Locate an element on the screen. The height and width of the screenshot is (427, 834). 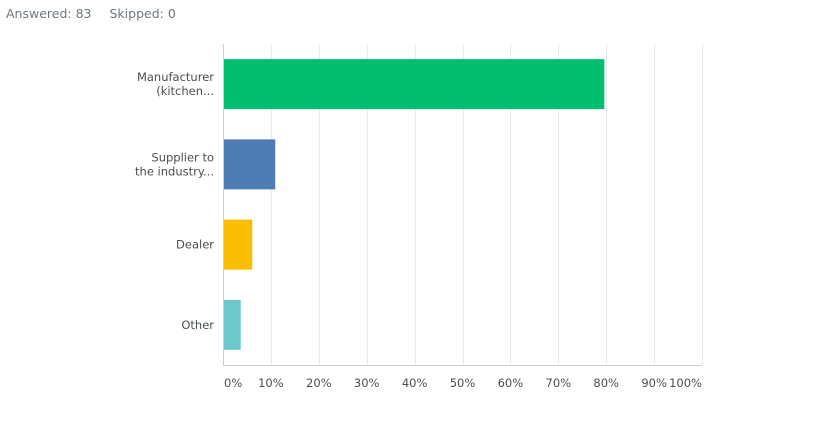
skipped-count: 0 is located at coordinates (171, 13).